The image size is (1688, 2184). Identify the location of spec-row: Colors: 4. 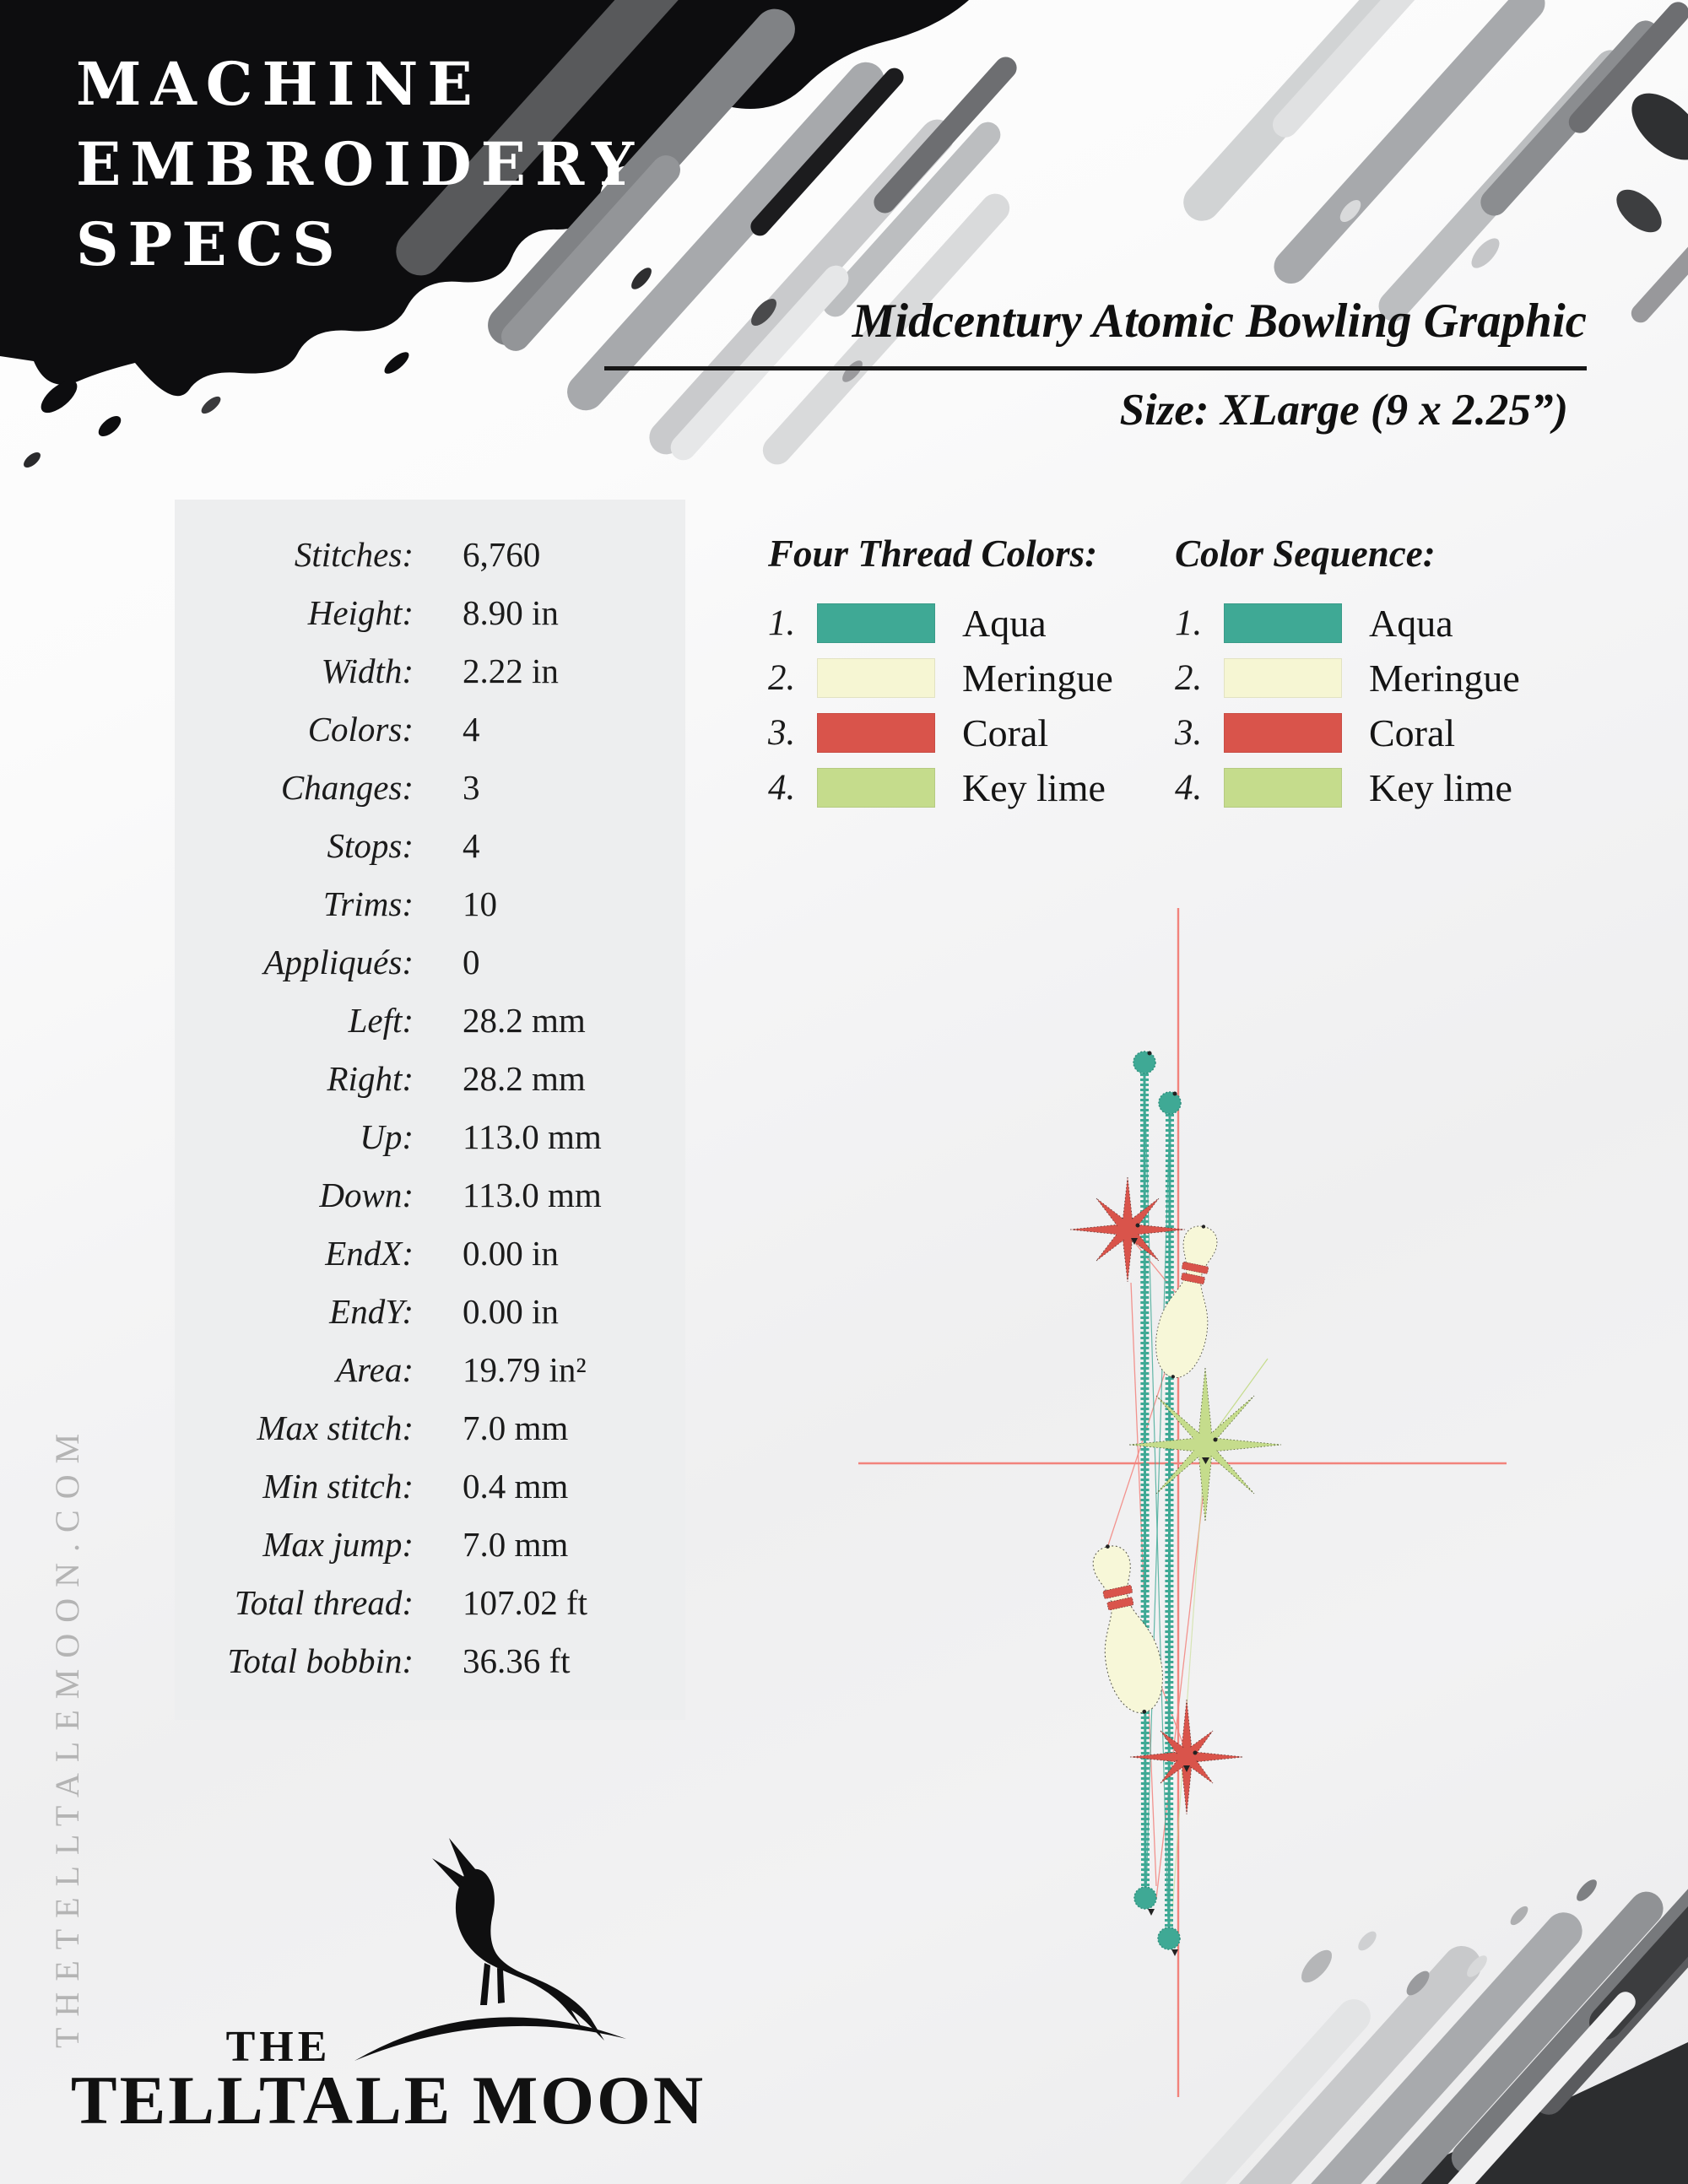
(430, 729).